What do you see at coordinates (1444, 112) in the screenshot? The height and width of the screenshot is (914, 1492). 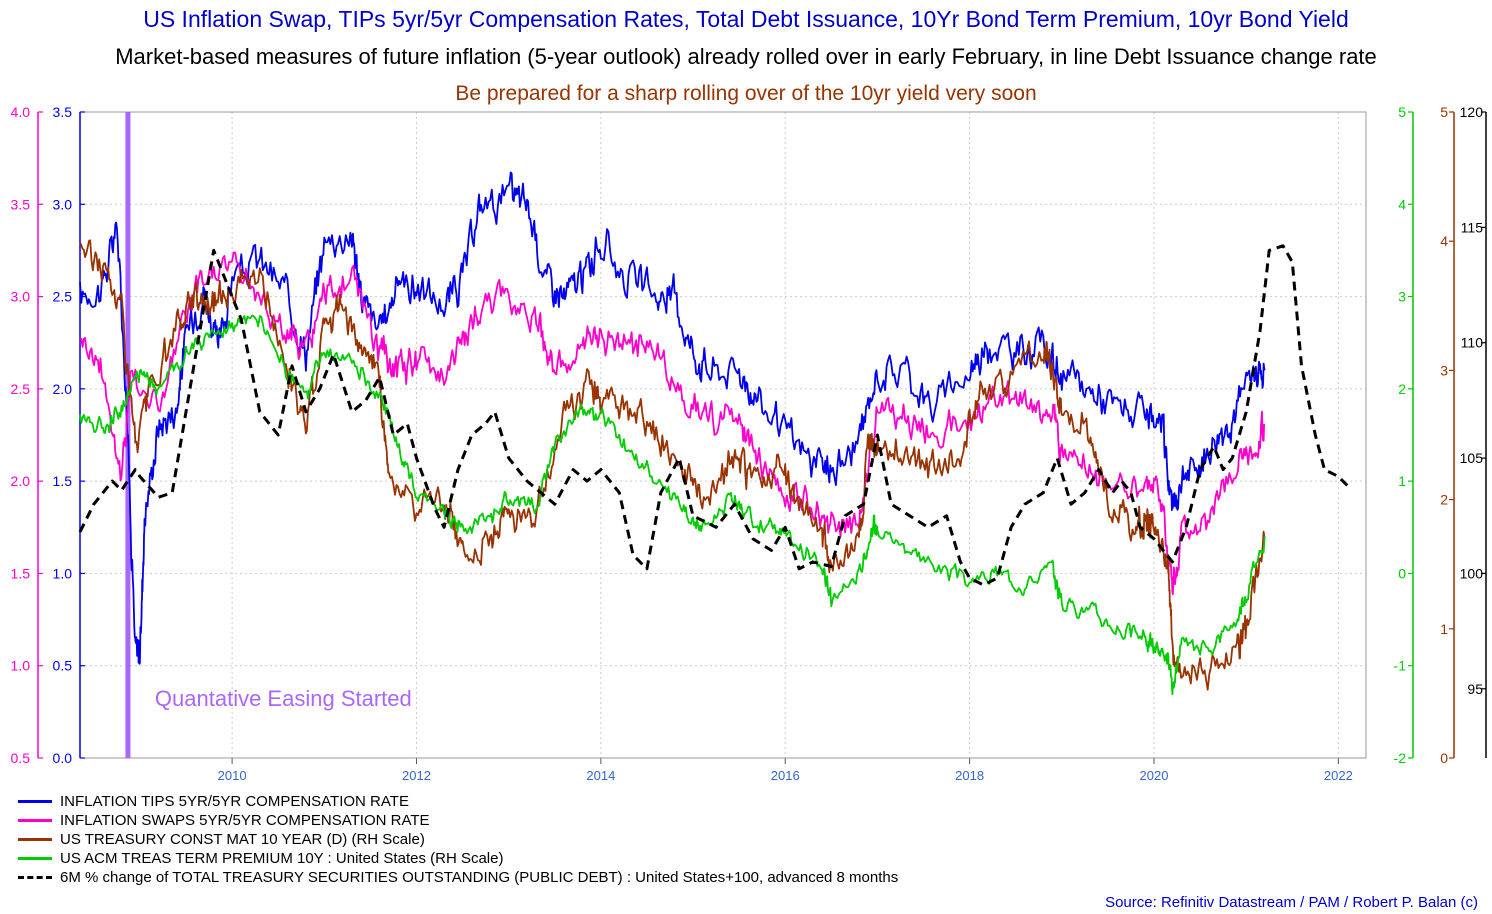 I see `right_2-tick-label: 5` at bounding box center [1444, 112].